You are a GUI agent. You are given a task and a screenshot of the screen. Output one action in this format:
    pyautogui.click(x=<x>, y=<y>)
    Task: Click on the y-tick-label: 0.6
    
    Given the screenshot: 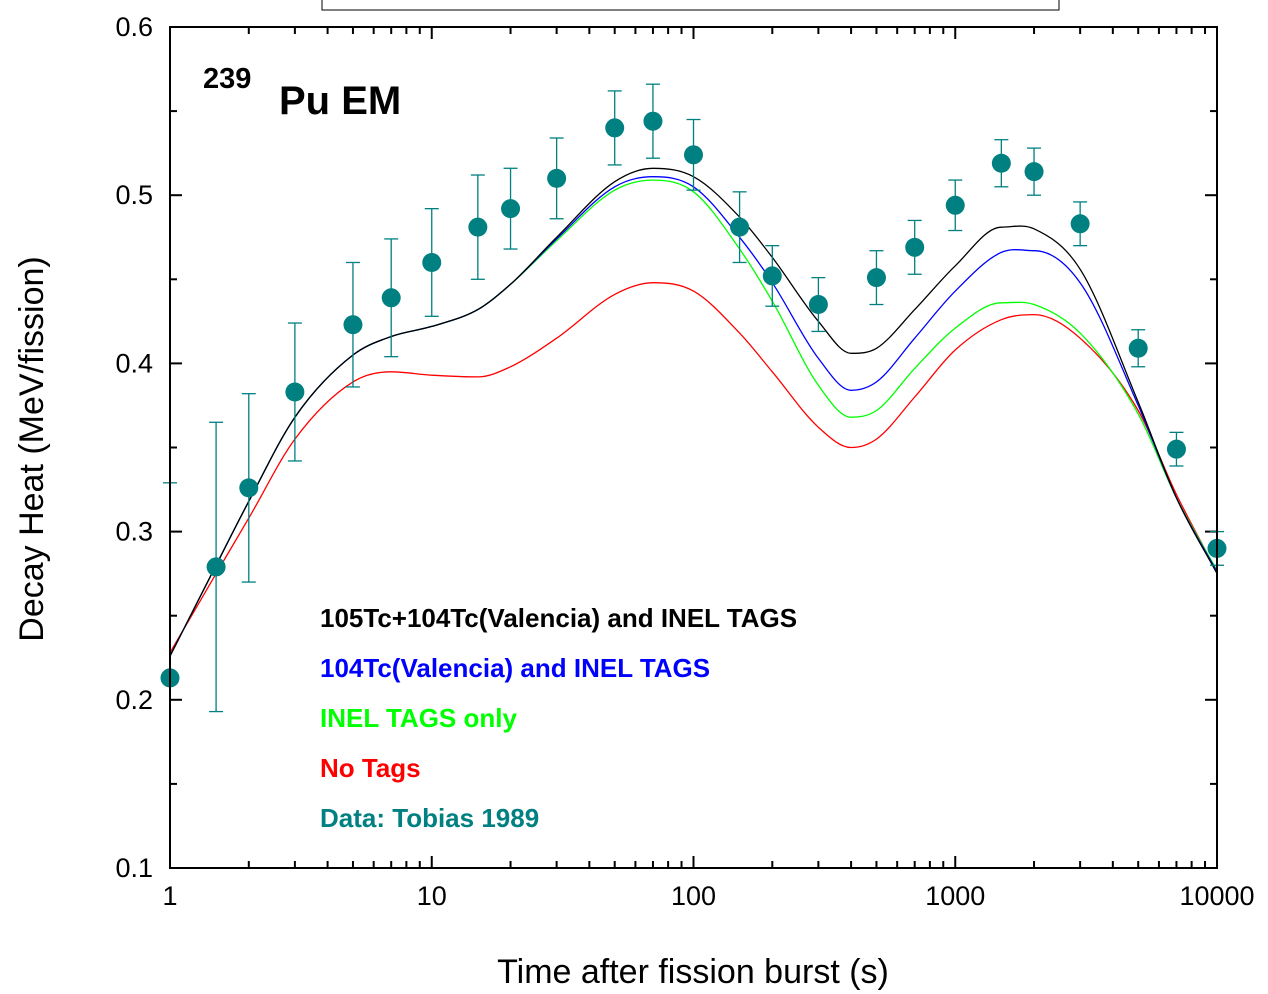 What is the action you would take?
    pyautogui.click(x=134, y=27)
    